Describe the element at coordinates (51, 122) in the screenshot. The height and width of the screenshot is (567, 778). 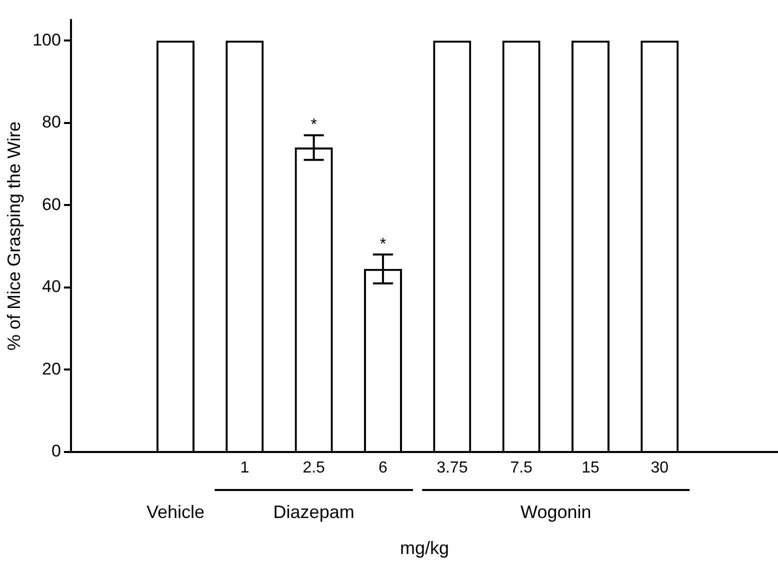
I see `y-tick-label: 80` at that location.